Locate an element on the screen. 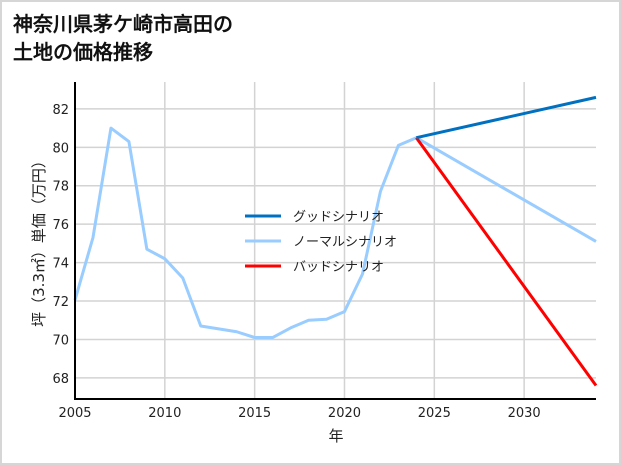 The width and height of the screenshot is (621, 465). y-tick-label: 82 is located at coordinates (60, 110).